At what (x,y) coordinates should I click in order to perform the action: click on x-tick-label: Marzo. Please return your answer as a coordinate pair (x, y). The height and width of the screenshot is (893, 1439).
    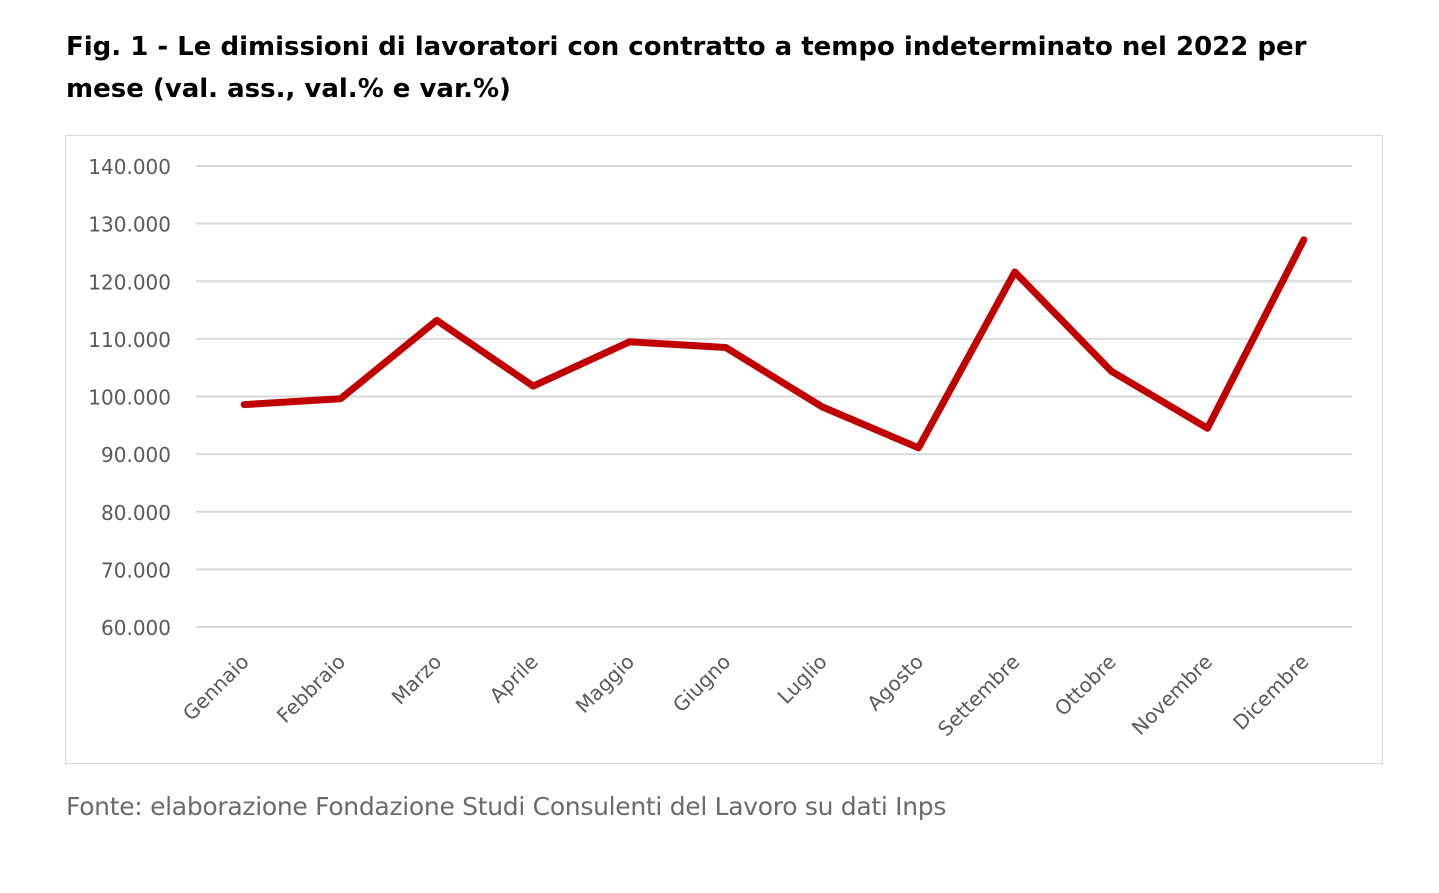
    Looking at the image, I should click on (417, 680).